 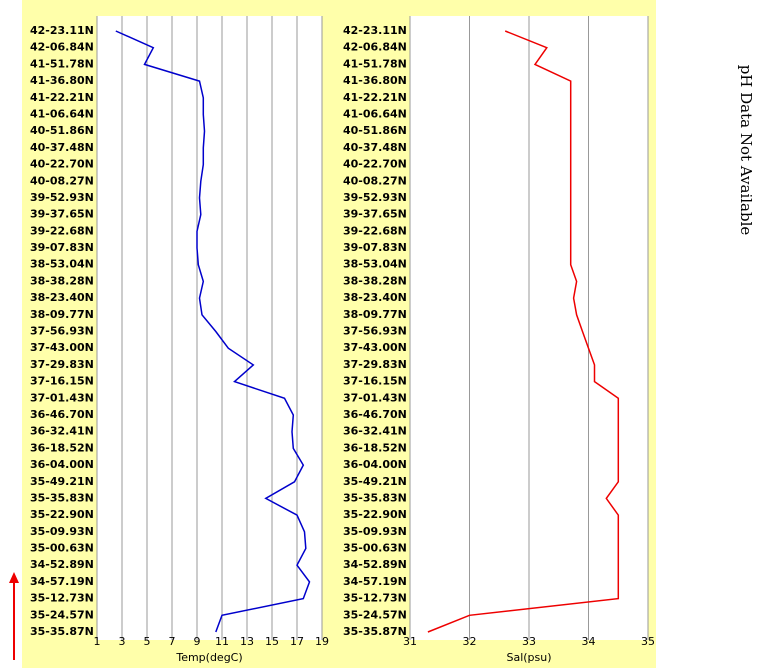 I want to click on x-tick-label: 1, so click(x=97, y=641).